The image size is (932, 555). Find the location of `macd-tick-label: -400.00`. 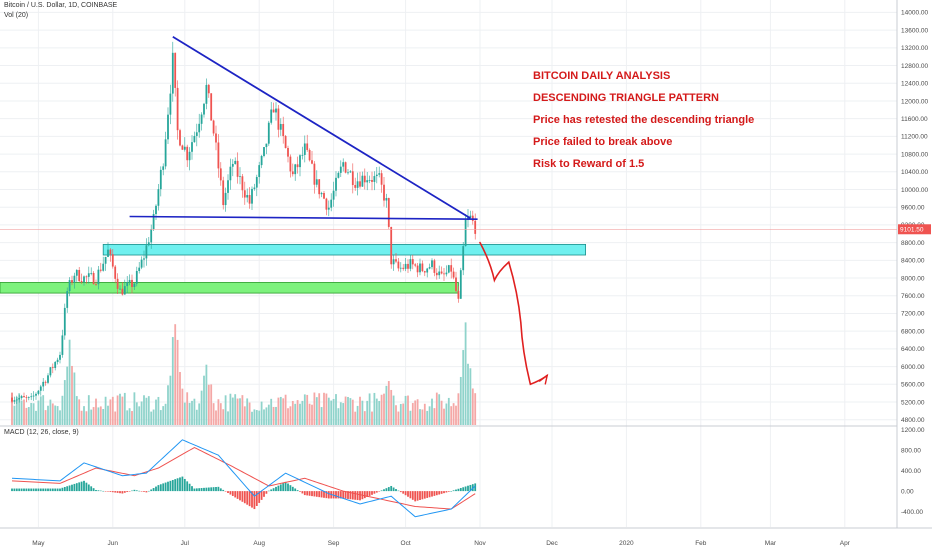

macd-tick-label: -400.00 is located at coordinates (912, 512).